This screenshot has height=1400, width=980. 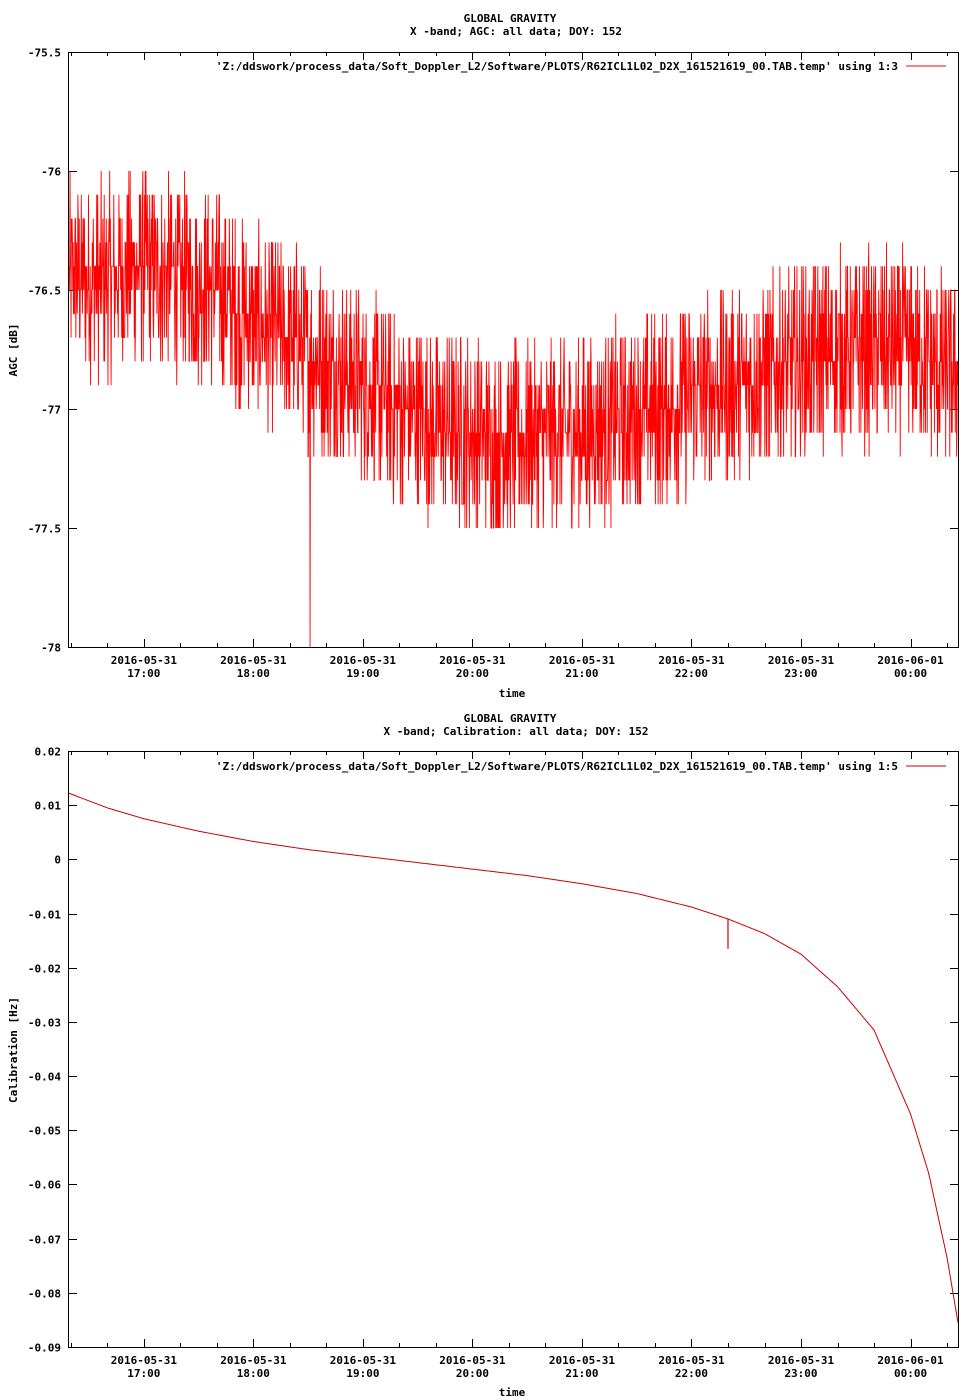 I want to click on cal-y-tick-label: -0.04, so click(x=44, y=1077).